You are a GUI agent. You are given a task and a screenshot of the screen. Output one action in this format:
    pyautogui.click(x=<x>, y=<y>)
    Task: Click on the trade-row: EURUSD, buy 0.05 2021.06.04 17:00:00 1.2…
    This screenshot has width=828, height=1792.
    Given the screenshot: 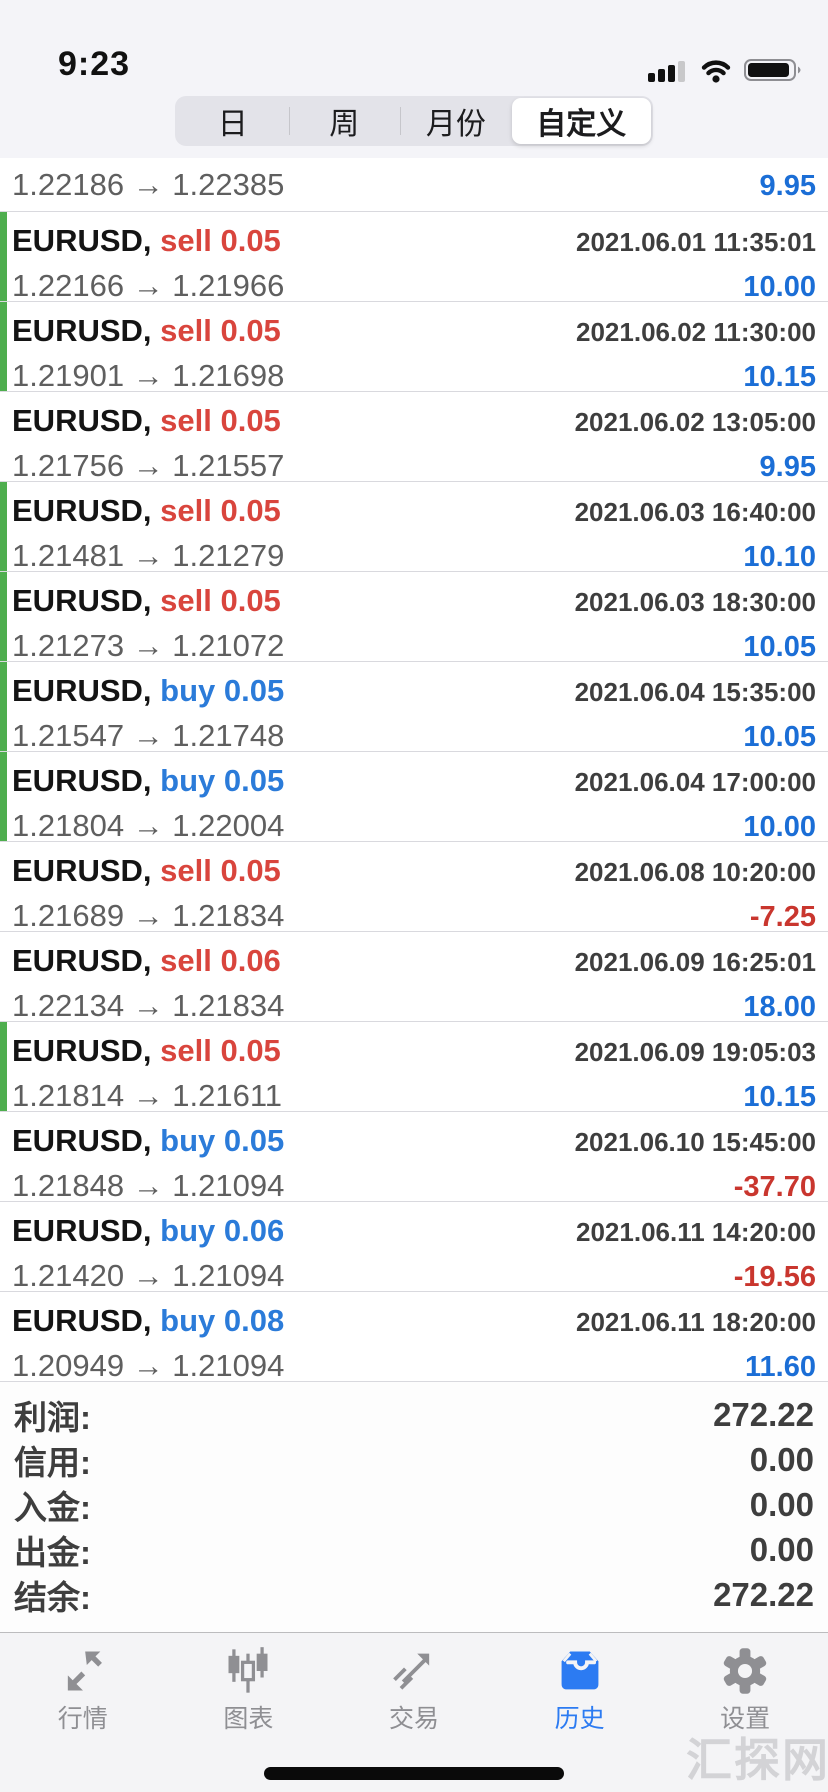 What is the action you would take?
    pyautogui.click(x=414, y=797)
    